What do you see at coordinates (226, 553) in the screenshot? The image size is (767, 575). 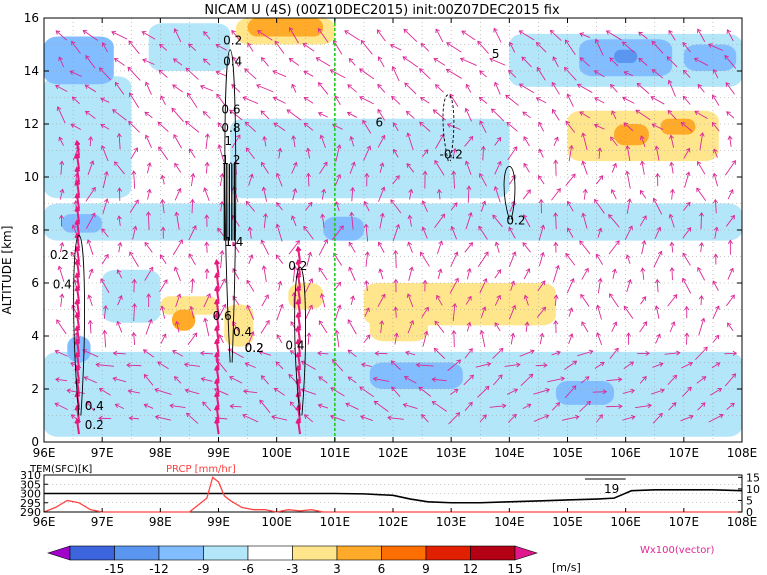 I see `colorbar-box` at bounding box center [226, 553].